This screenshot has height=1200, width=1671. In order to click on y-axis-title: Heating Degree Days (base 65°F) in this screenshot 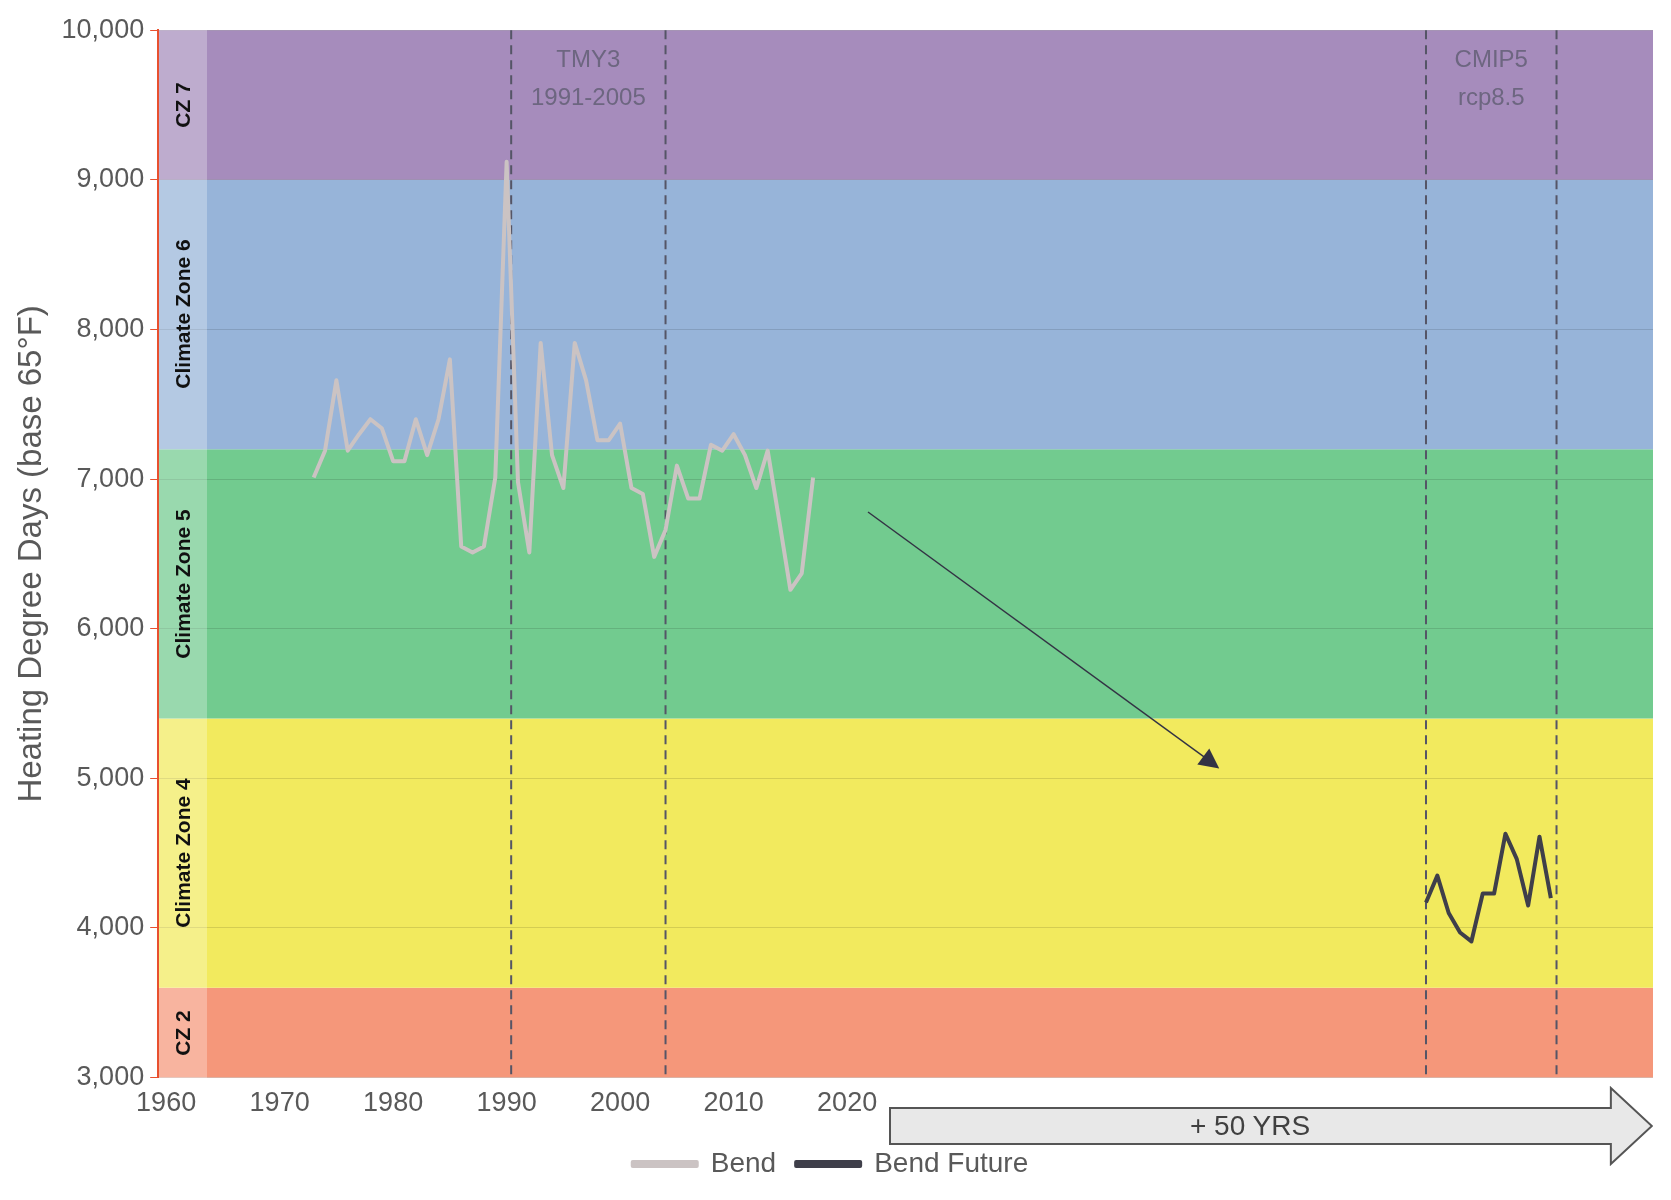, I will do `click(29, 554)`.